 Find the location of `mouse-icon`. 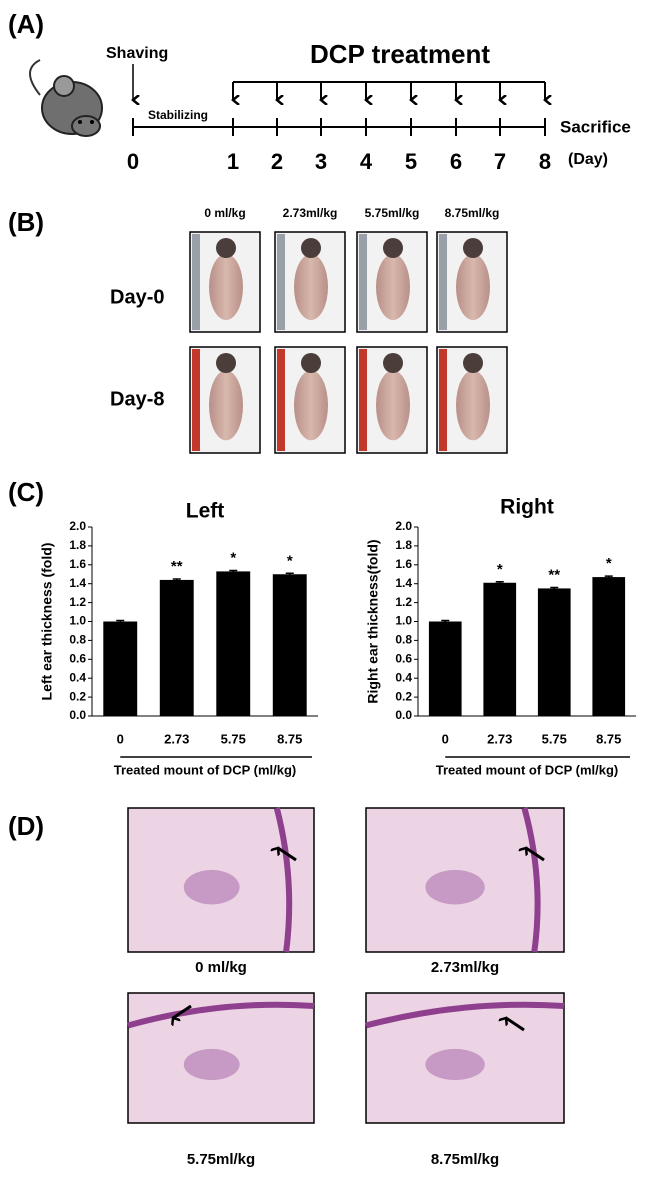

mouse-icon is located at coordinates (66, 98).